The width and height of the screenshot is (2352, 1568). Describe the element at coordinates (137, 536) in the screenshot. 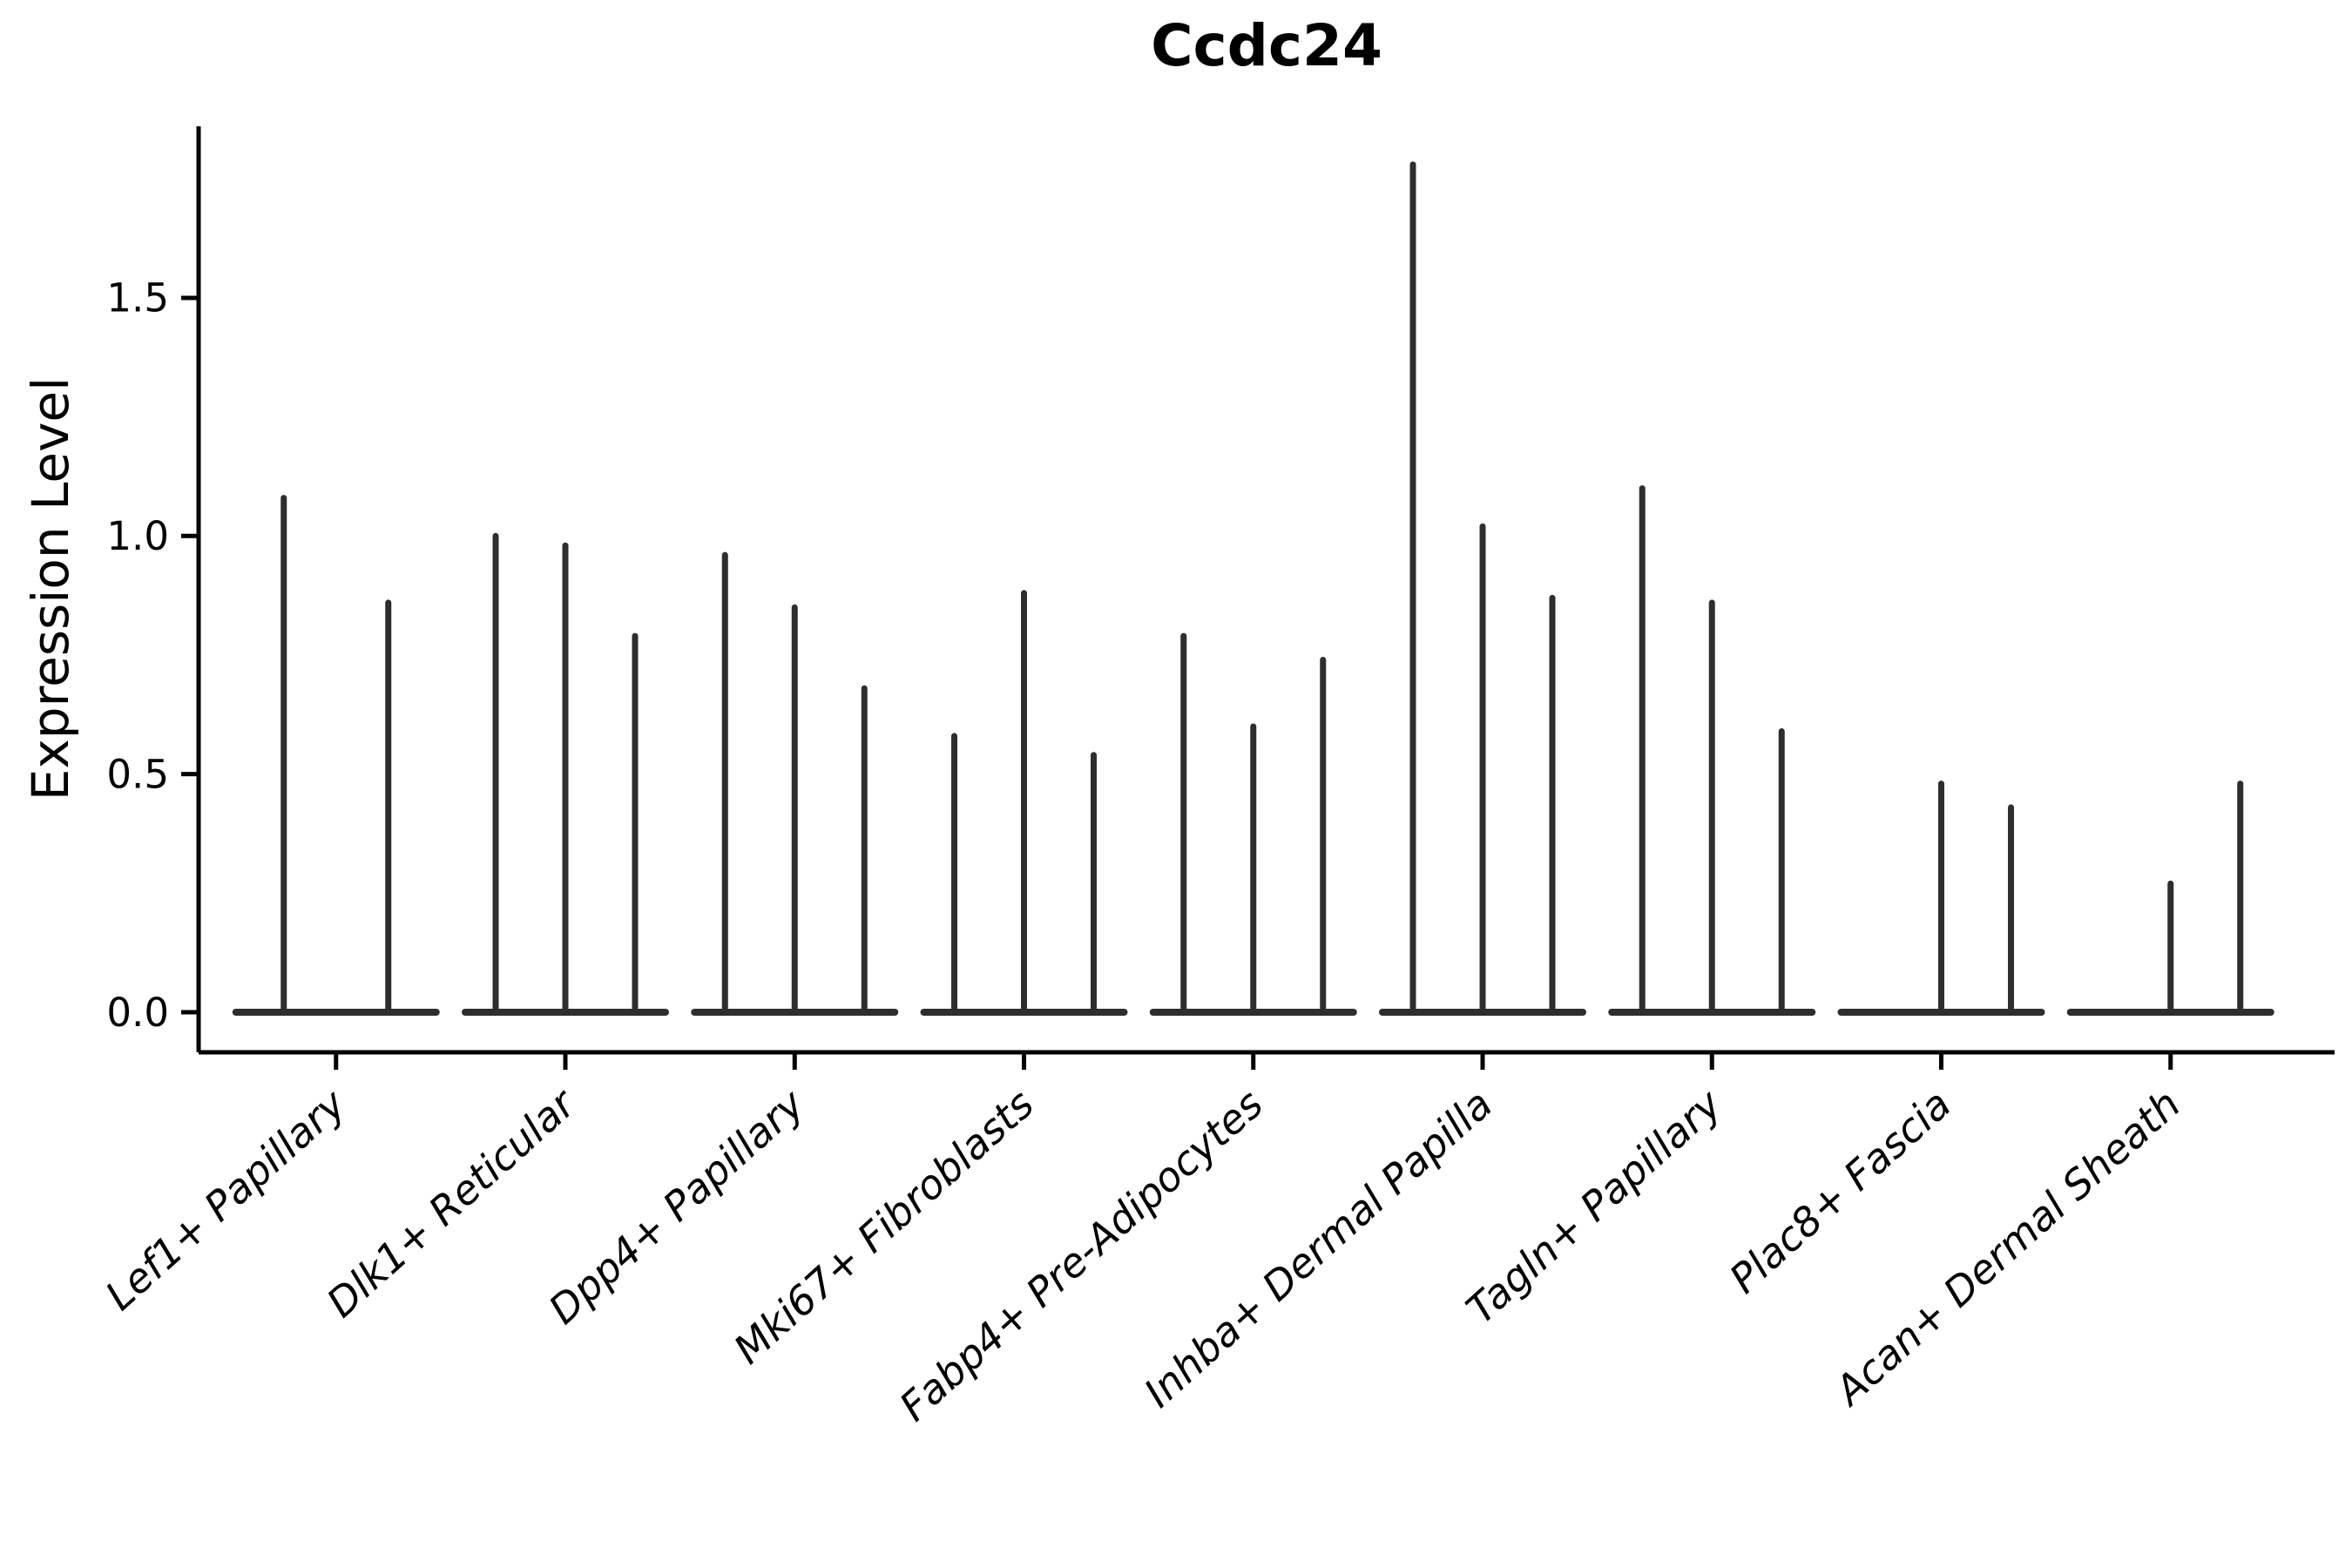

I see `y-tick-label: 1.0` at that location.